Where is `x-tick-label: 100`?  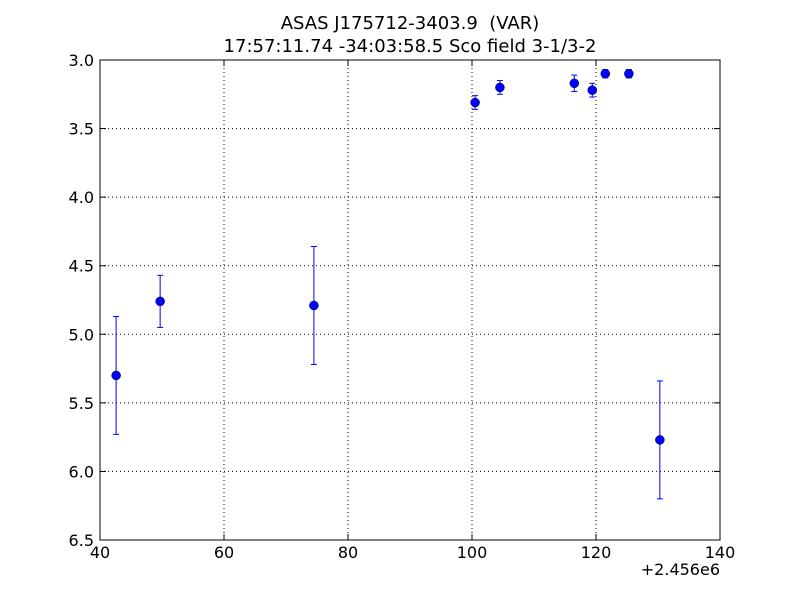
x-tick-label: 100 is located at coordinates (472, 552).